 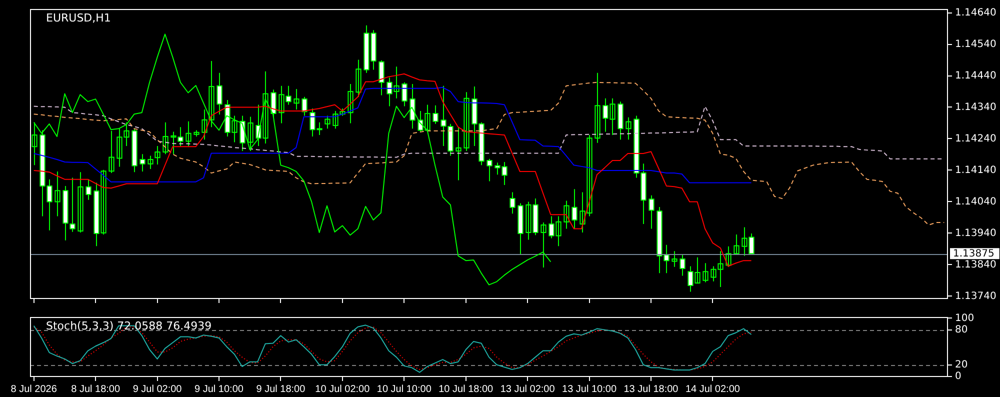 I want to click on y-tick-label: 1.14040, so click(x=975, y=202).